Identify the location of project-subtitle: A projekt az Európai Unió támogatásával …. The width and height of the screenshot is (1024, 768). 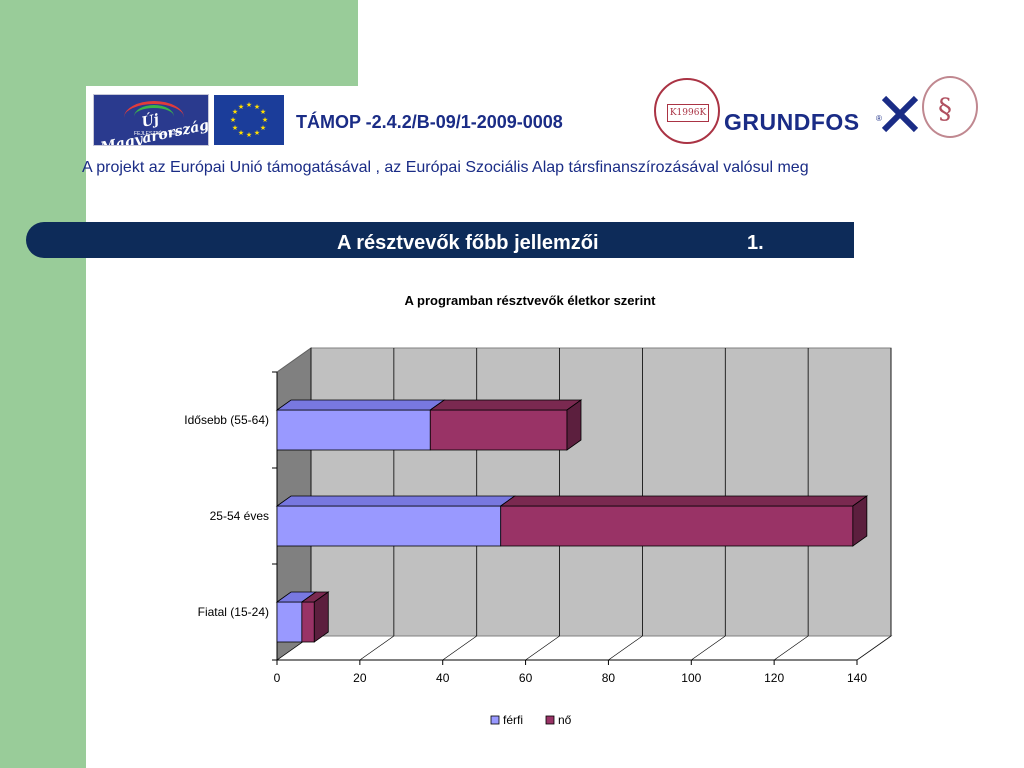
(445, 167).